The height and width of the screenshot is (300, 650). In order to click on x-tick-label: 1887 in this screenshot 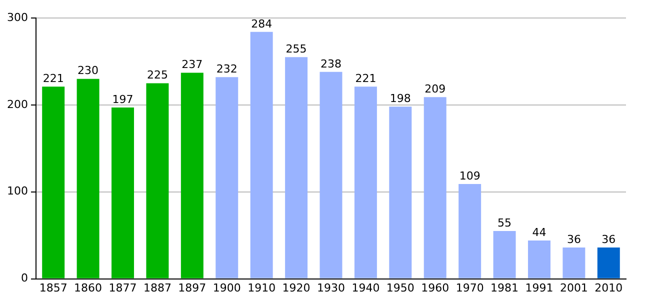, I will do `click(157, 287)`.